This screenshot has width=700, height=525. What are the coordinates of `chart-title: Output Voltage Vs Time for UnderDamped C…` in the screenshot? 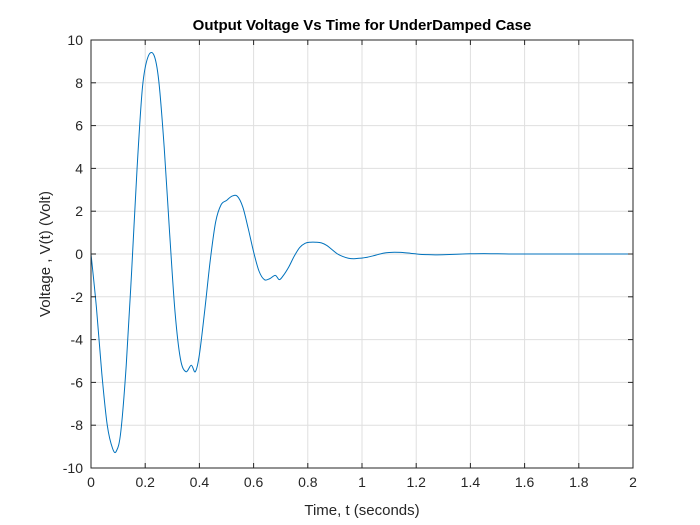 It's located at (362, 25).